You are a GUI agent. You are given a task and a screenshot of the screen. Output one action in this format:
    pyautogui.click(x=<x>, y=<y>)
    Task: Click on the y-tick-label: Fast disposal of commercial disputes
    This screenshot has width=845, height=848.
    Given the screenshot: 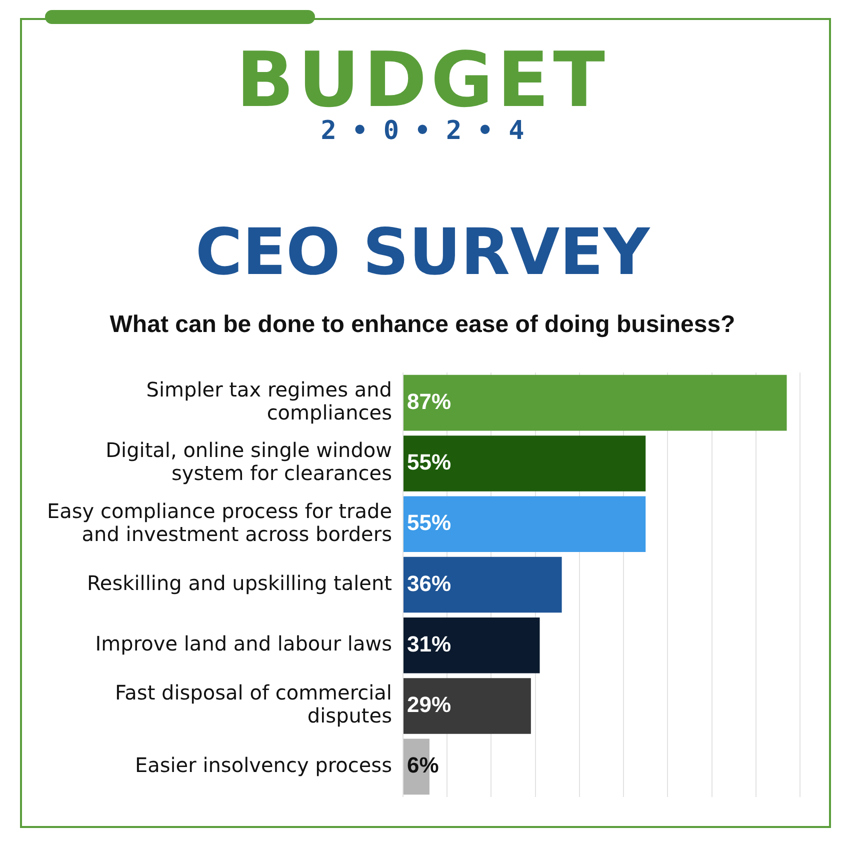 What is the action you would take?
    pyautogui.click(x=253, y=704)
    